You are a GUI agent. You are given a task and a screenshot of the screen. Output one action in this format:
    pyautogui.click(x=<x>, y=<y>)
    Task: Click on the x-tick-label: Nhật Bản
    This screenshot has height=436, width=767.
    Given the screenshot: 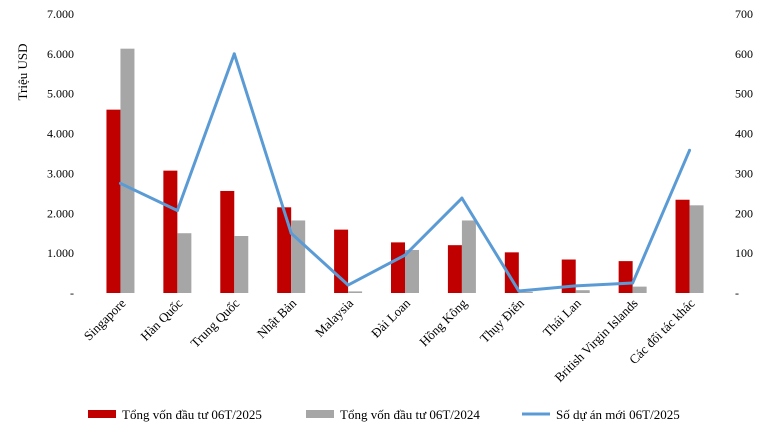 What is the action you would take?
    pyautogui.click(x=277, y=318)
    